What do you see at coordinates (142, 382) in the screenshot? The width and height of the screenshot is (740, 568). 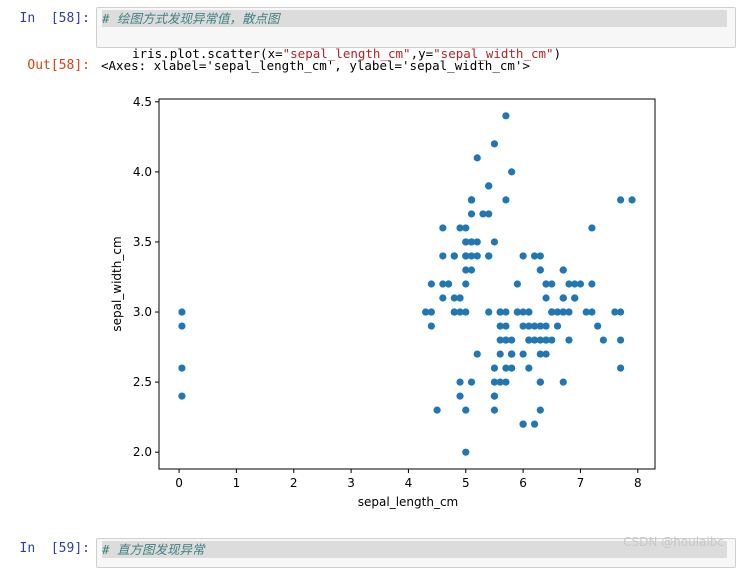 I see `y-tick-label: 2.5` at bounding box center [142, 382].